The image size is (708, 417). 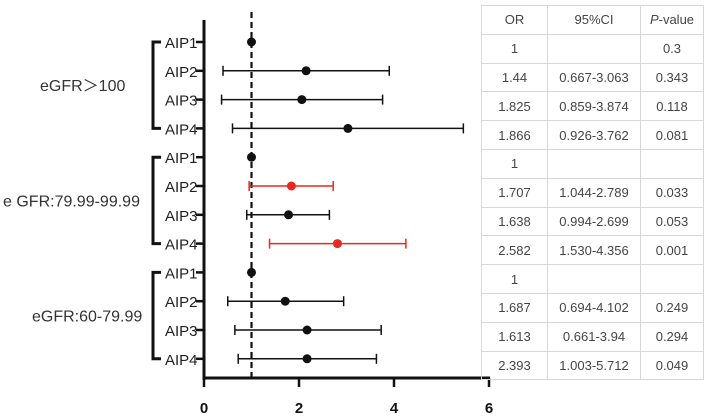 I want to click on table-cell: 2.582, so click(x=514, y=250).